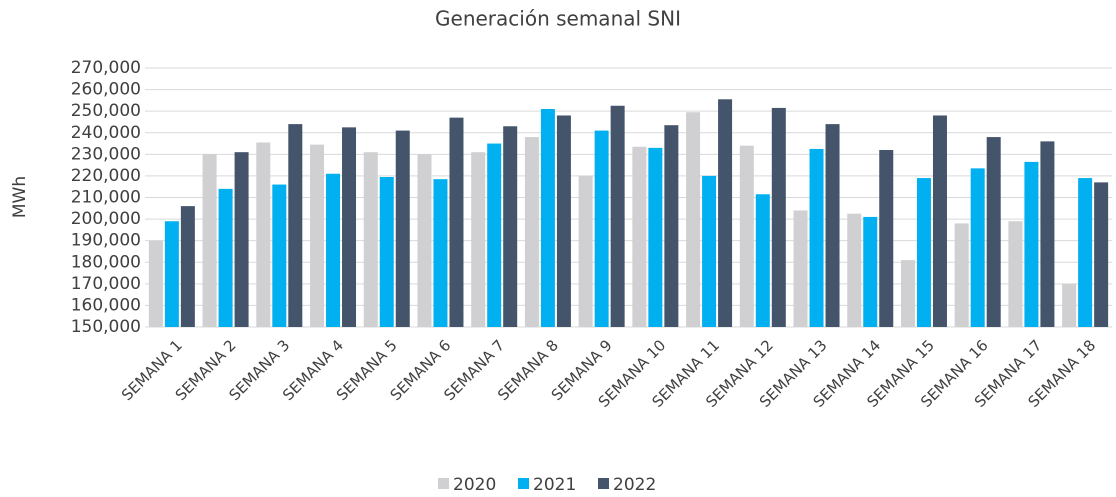  Describe the element at coordinates (474, 485) in the screenshot. I see `legend-label: 2020` at that location.